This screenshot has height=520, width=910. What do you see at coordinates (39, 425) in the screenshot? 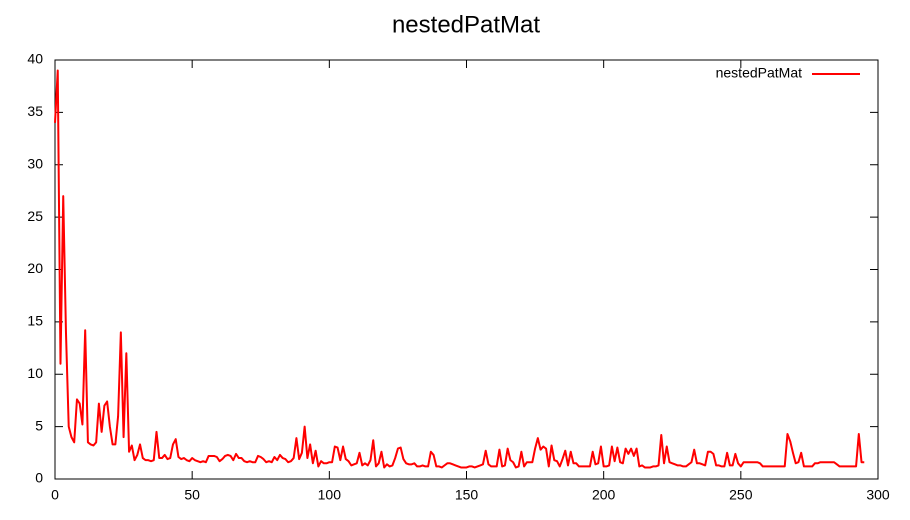
I see `y-tick-label: 5` at bounding box center [39, 425].